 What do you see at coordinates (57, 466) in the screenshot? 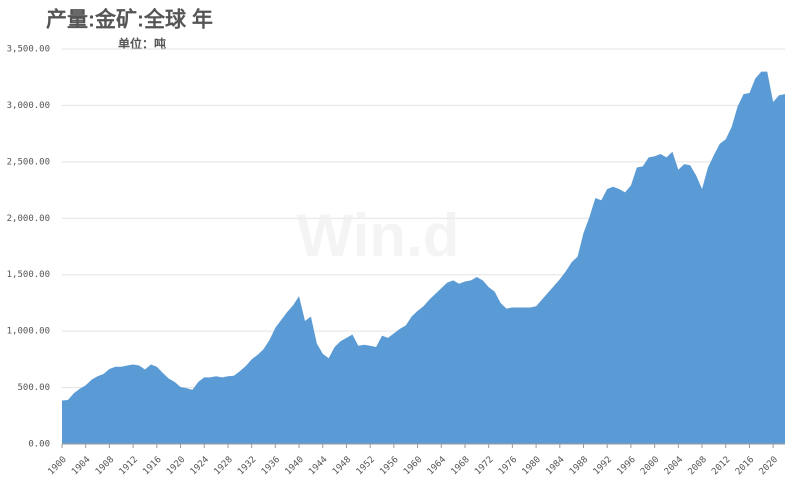
I see `x-tick-label: 1900` at bounding box center [57, 466].